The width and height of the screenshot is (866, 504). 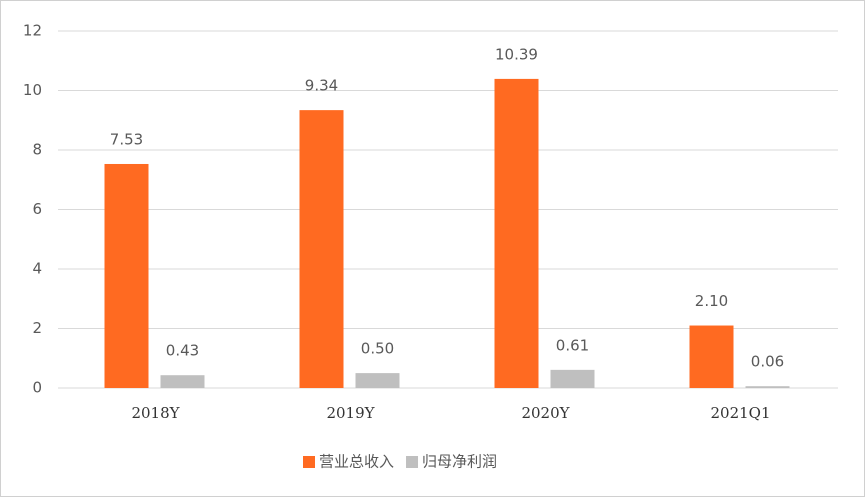 What do you see at coordinates (37, 388) in the screenshot?
I see `y-tick-label: 0` at bounding box center [37, 388].